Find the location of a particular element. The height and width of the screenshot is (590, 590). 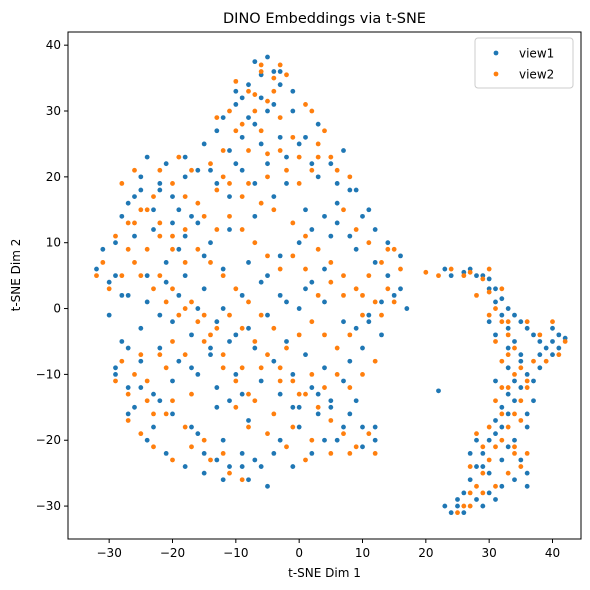

x-axis-title: t-SNE Dim 1 is located at coordinates (324, 573).